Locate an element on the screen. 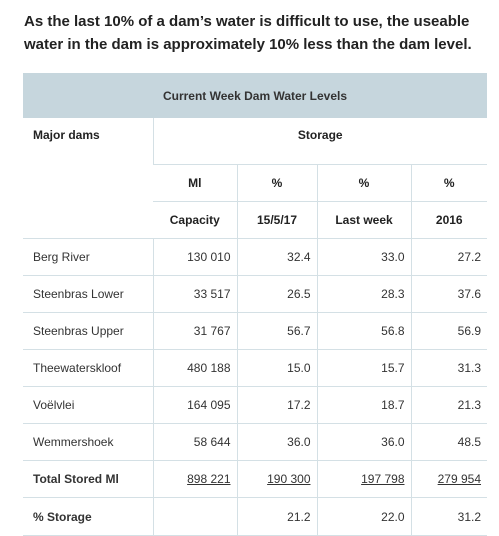  col-capacity: Capacity is located at coordinates (195, 220).